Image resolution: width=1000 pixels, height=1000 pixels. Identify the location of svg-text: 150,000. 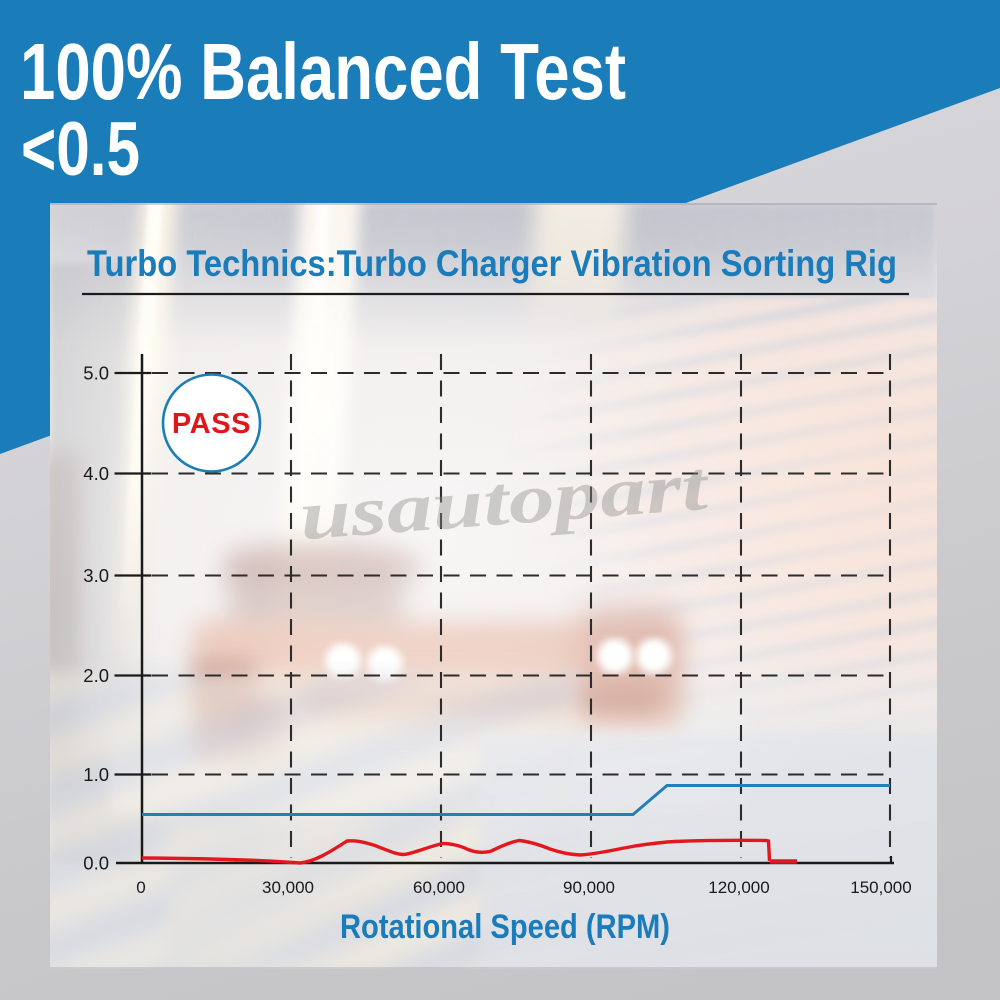
(880, 887).